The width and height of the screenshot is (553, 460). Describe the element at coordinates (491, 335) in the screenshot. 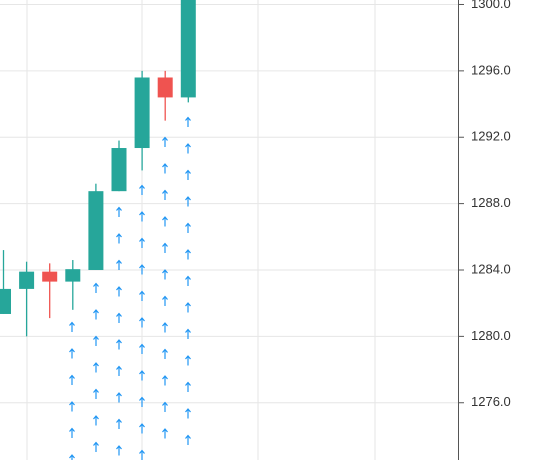

I see `y-tick-label: 1280.0` at that location.